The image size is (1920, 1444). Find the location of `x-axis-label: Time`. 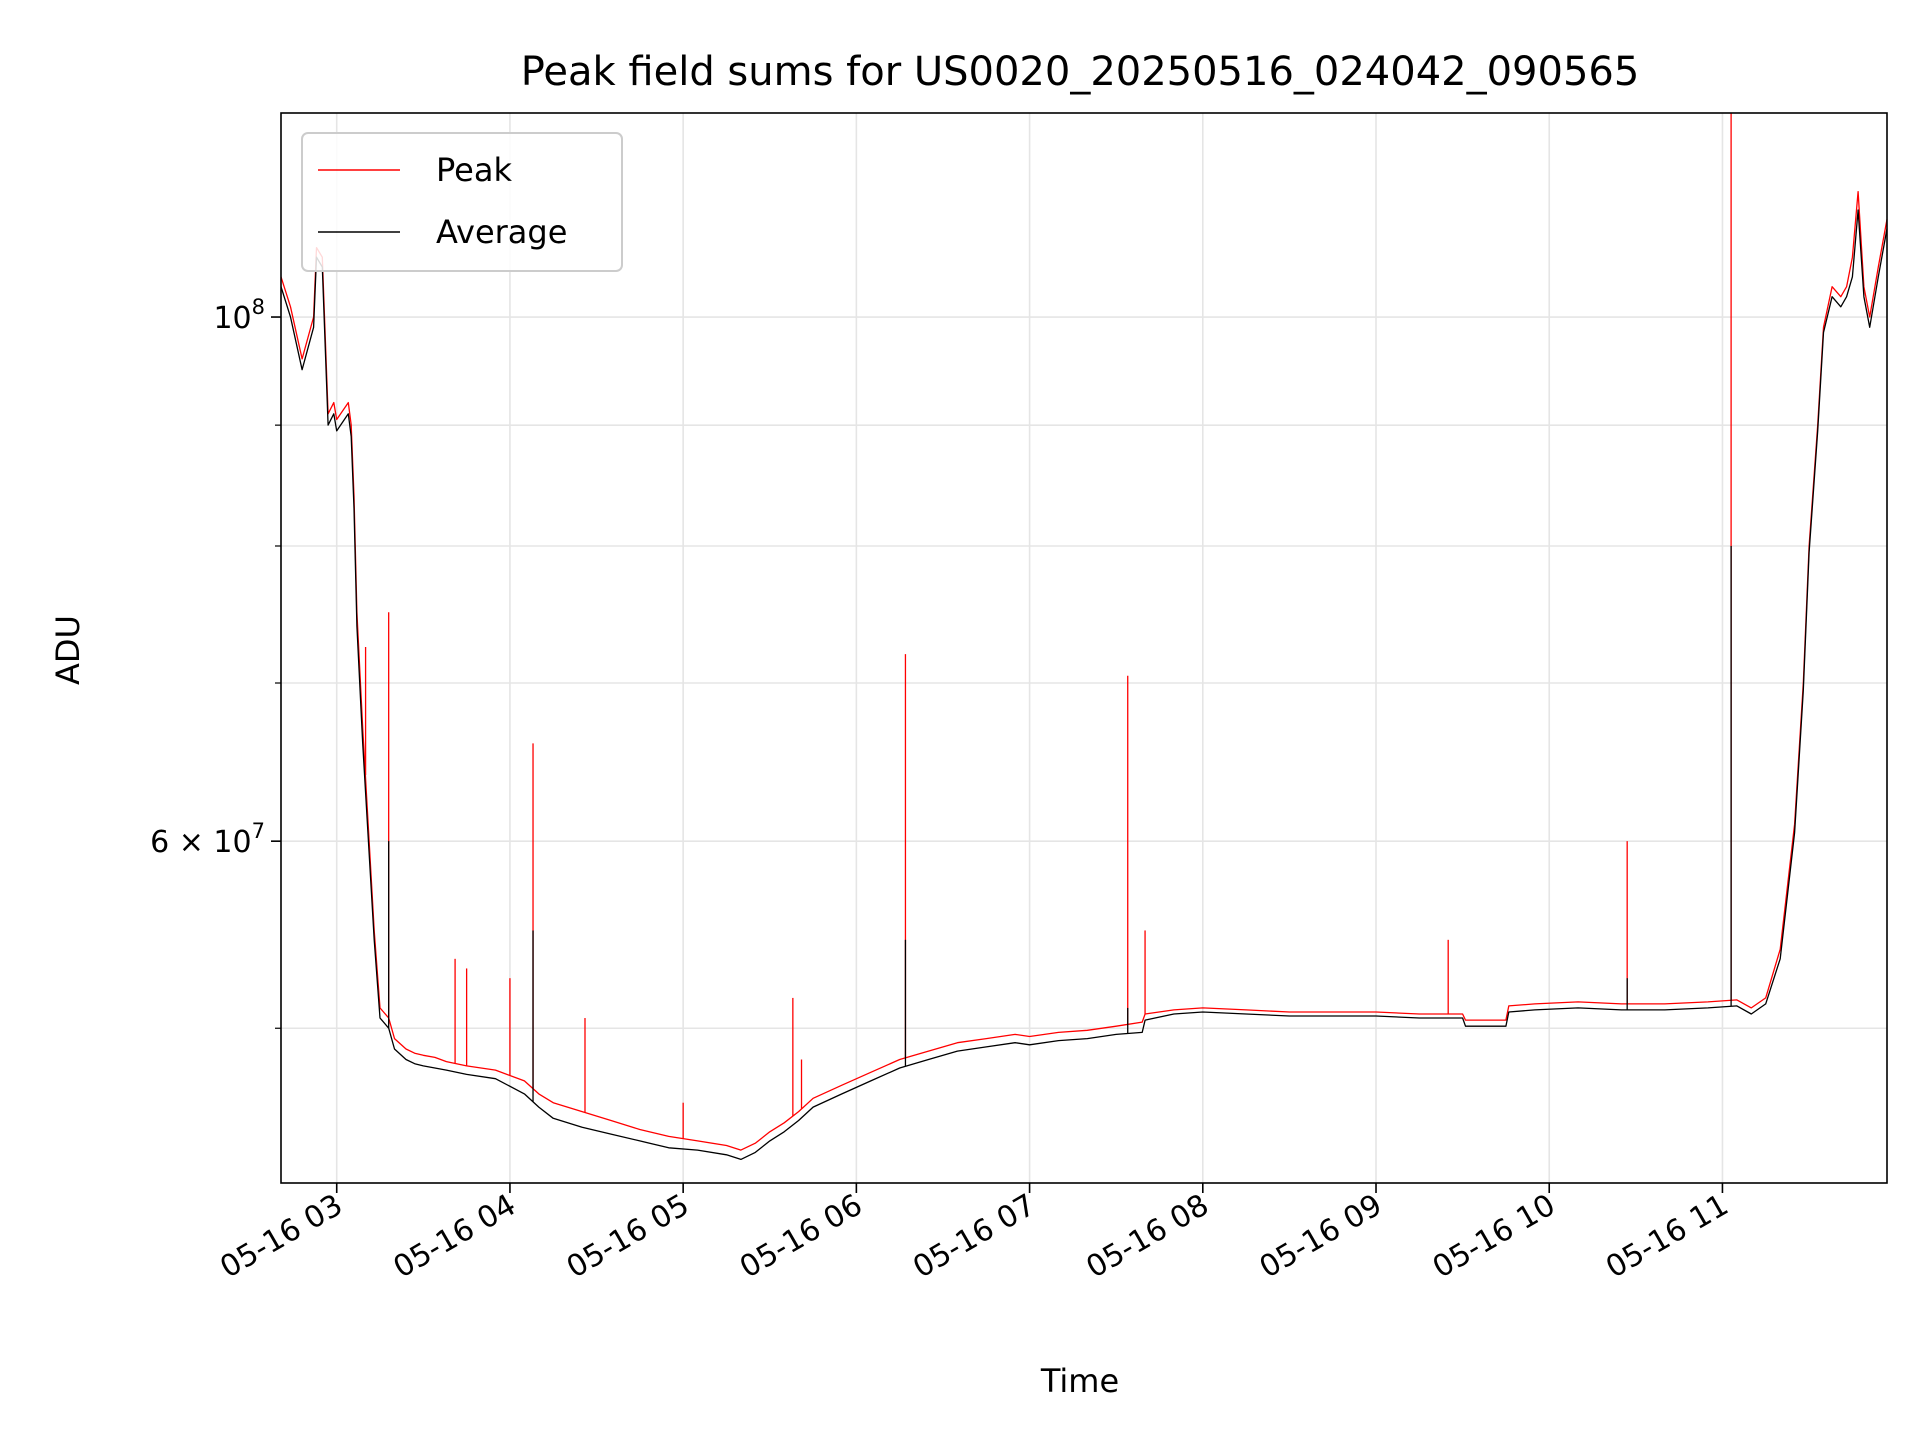

x-axis-label: Time is located at coordinates (1079, 1381).